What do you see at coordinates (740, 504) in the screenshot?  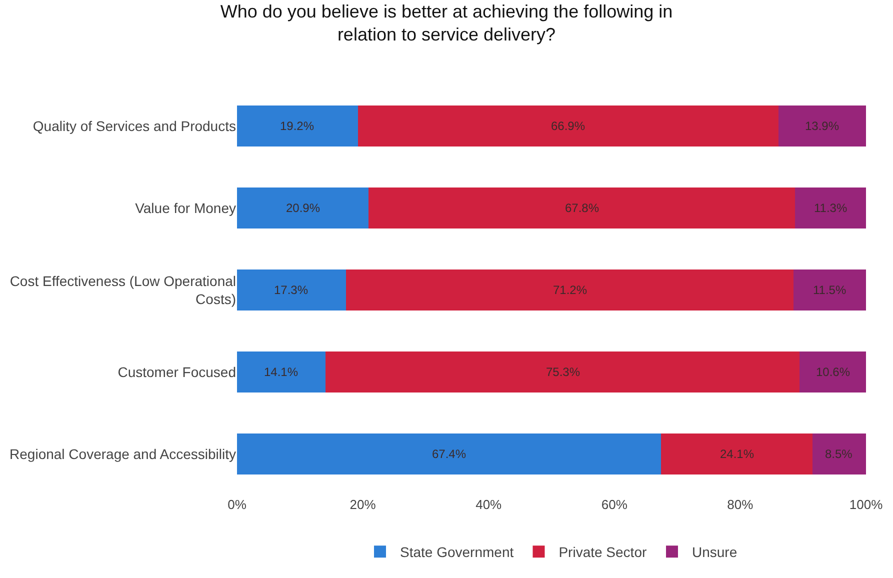 I see `x-tick-label: 80%` at bounding box center [740, 504].